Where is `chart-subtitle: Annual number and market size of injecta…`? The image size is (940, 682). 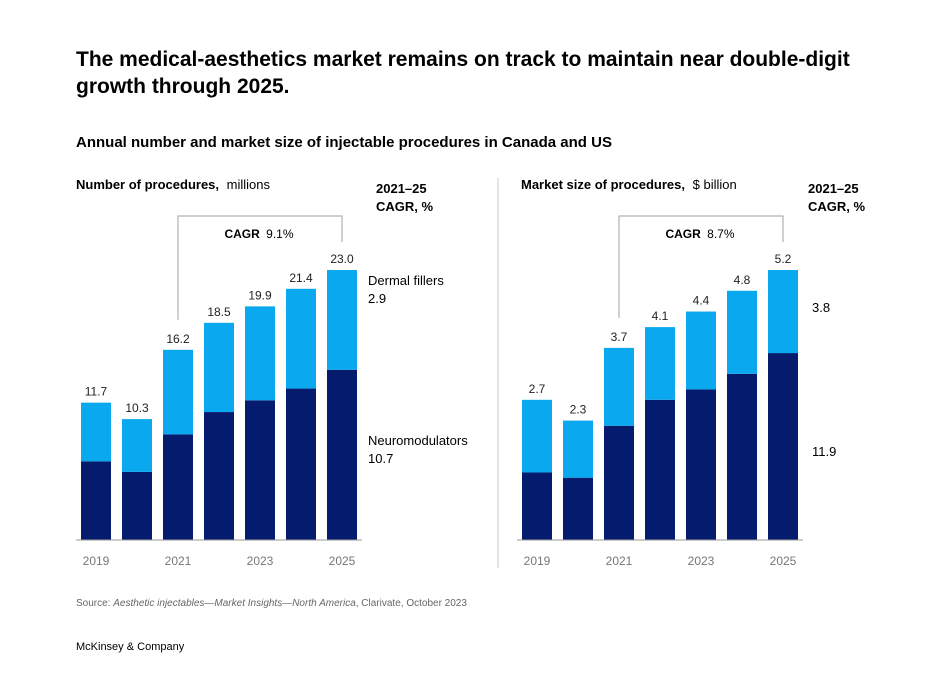
chart-subtitle: Annual number and market size of injecta… is located at coordinates (344, 142).